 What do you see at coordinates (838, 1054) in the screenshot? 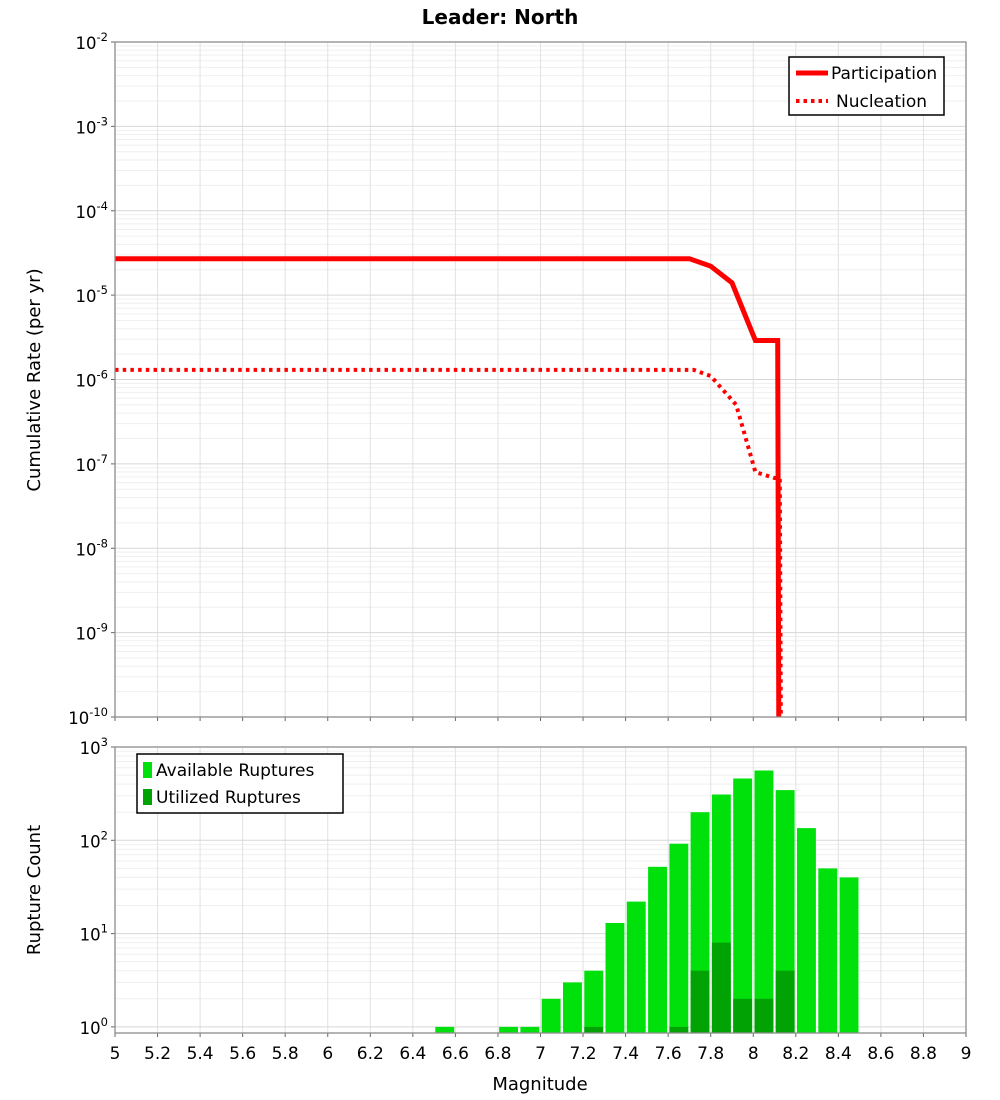
I see `x-tick-label: 8.4` at bounding box center [838, 1054].